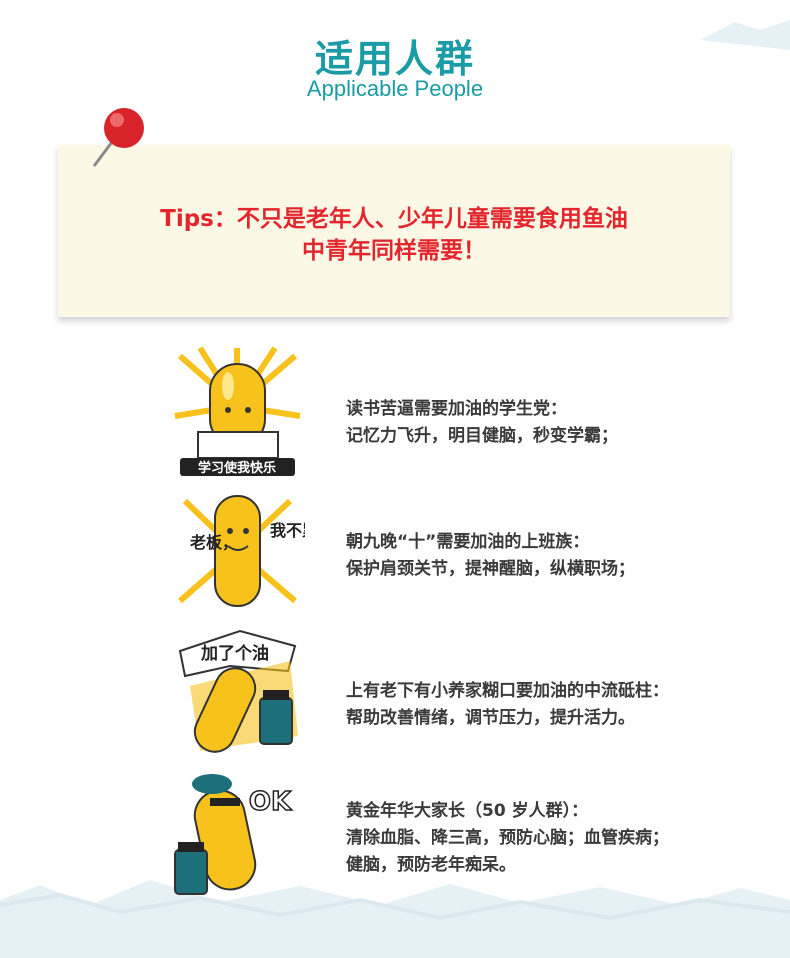 The image size is (790, 958). What do you see at coordinates (468, 542) in the screenshot?
I see `group-heading: 朝九晚“十”需要加油的上班族：` at bounding box center [468, 542].